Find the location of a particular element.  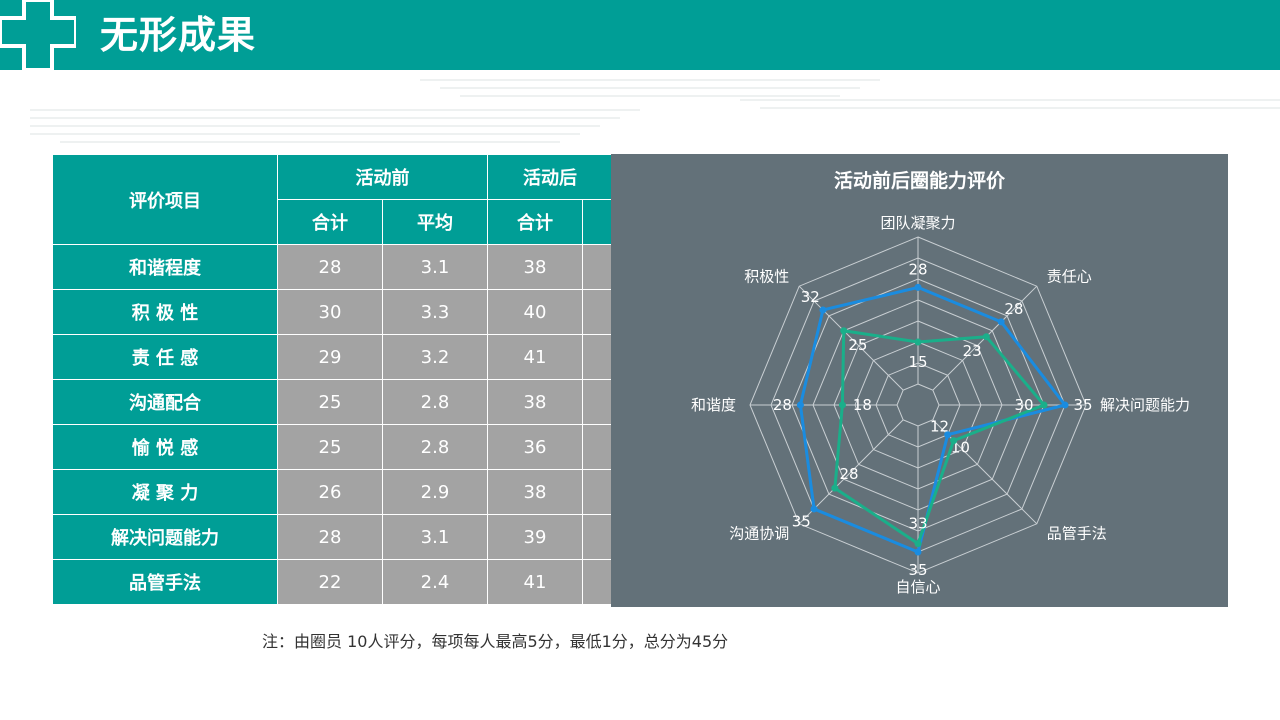

after-sum-cell: 36 is located at coordinates (535, 447).